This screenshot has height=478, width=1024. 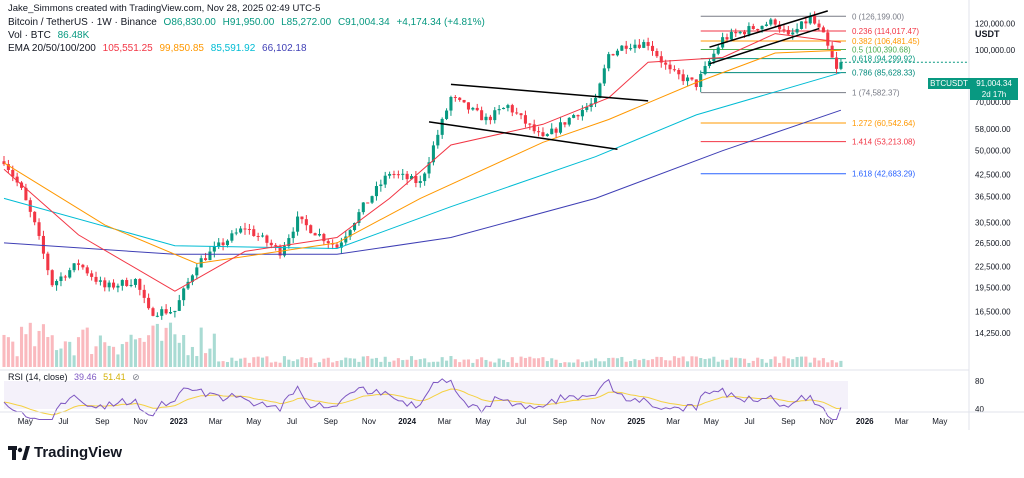 I want to click on x-tick-label: Mar, so click(x=216, y=421).